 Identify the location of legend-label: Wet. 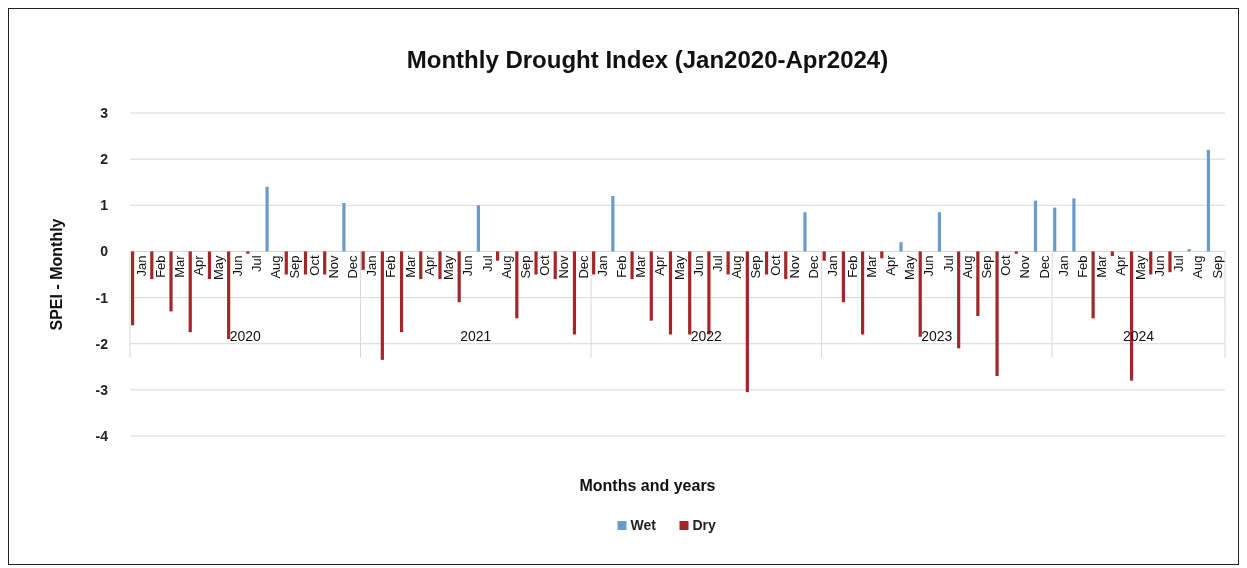
(643, 525).